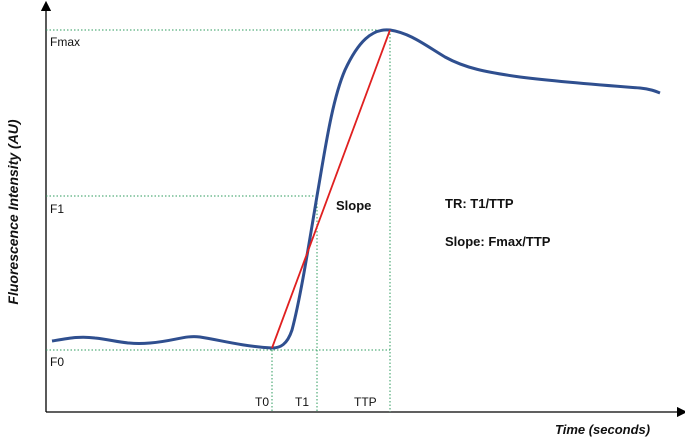 This screenshot has width=685, height=442. Describe the element at coordinates (365, 402) in the screenshot. I see `time-label: TTP` at that location.